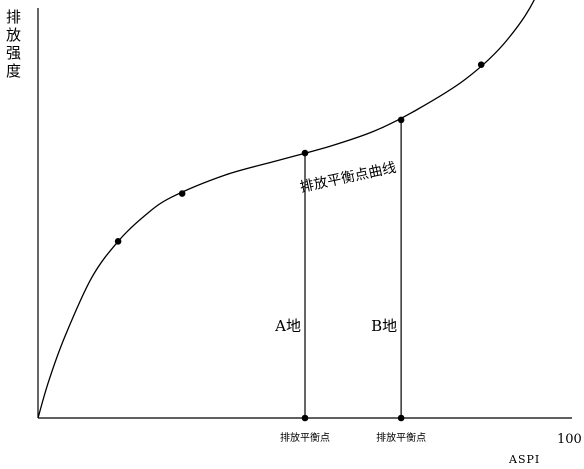 This screenshot has width=584, height=469. Describe the element at coordinates (348, 178) in the screenshot. I see `curve-label: 排放平衡点曲线` at that location.